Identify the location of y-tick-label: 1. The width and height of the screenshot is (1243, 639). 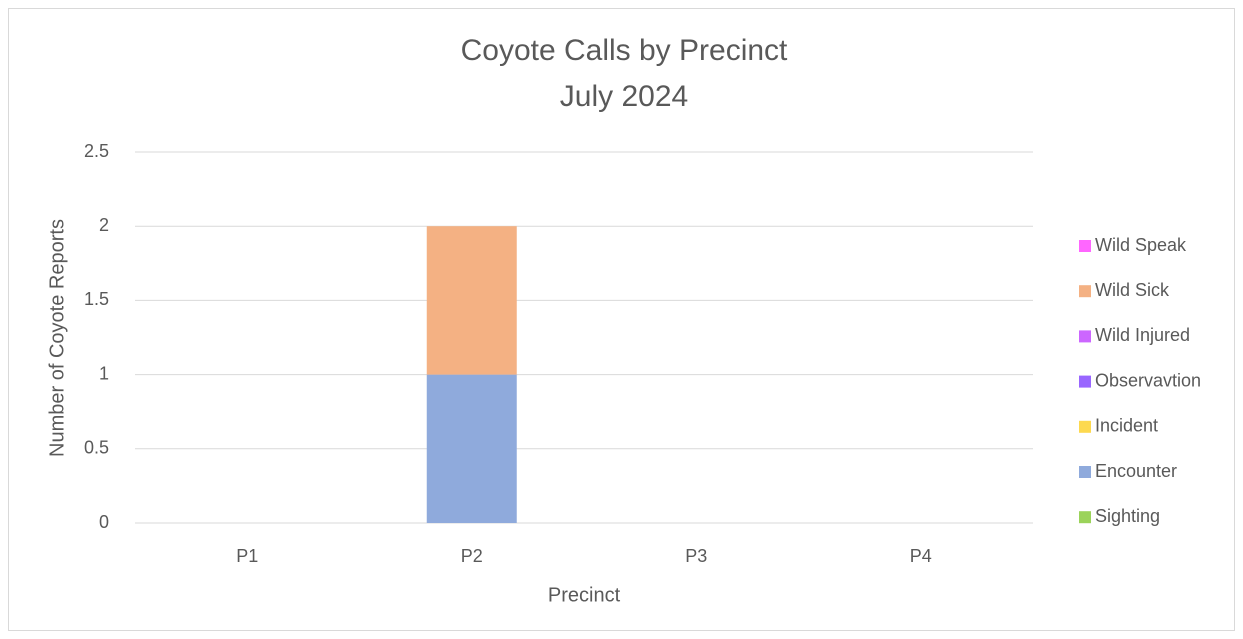
(104, 373).